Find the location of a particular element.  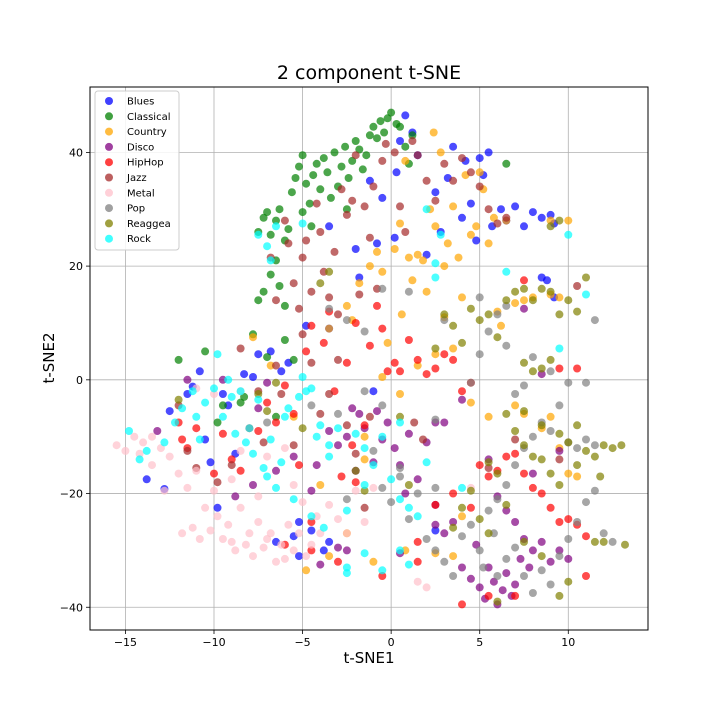

legend-label-reaggea: Reaggea is located at coordinates (149, 224).